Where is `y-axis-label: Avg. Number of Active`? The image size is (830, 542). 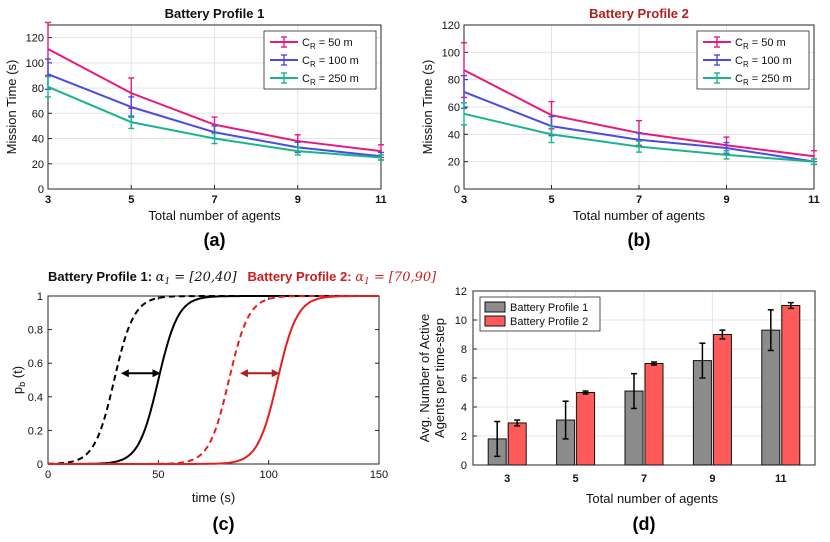 y-axis-label: Avg. Number of Active is located at coordinates (424, 378).